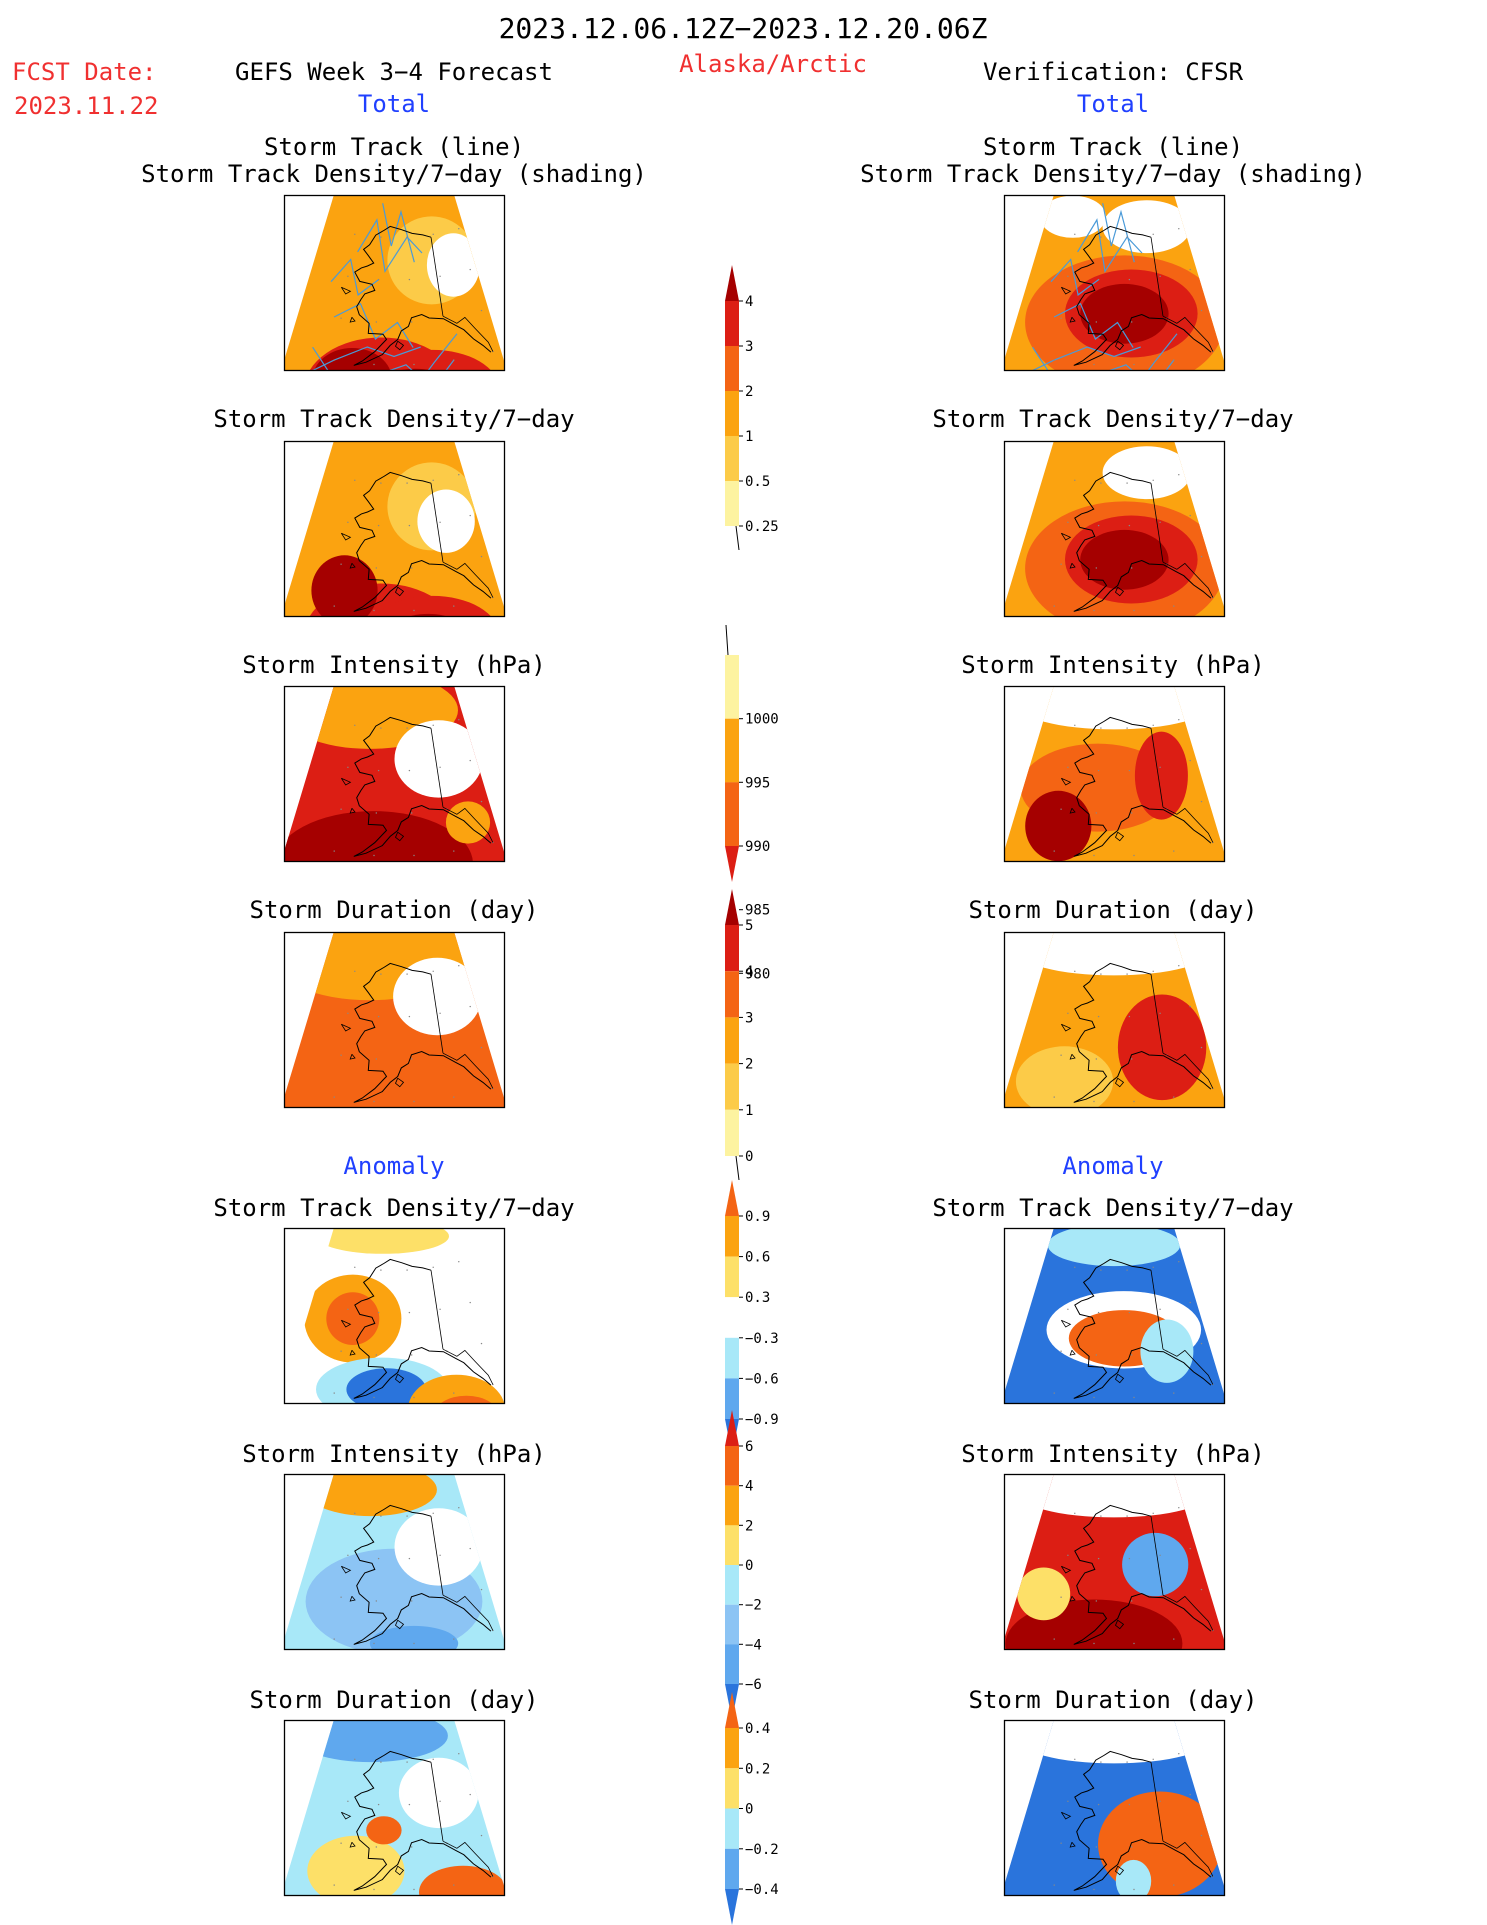 This screenshot has width=1487, height=1925. What do you see at coordinates (757, 847) in the screenshot?
I see `colorbar-tick-label: 990` at bounding box center [757, 847].